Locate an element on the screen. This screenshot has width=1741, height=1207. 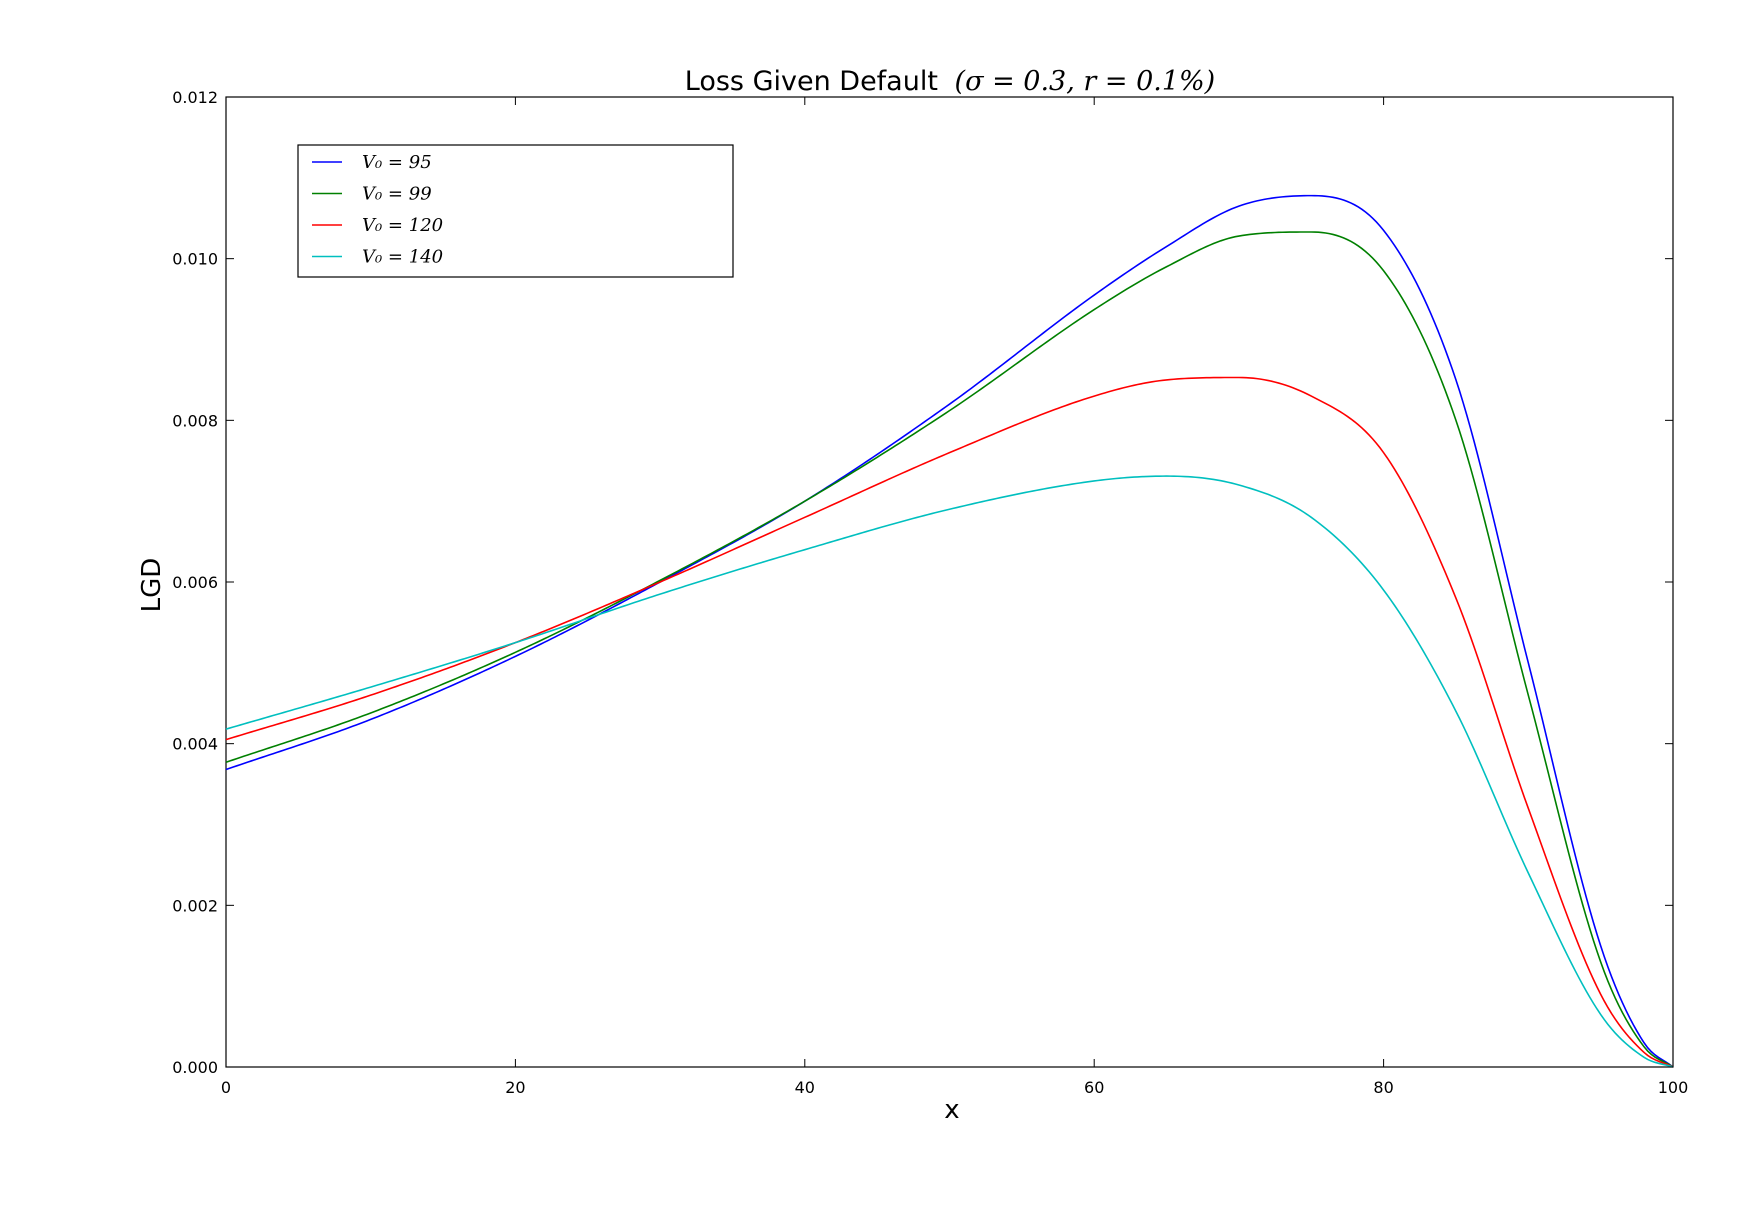
y-tick-label: 0.004 is located at coordinates (195, 744).